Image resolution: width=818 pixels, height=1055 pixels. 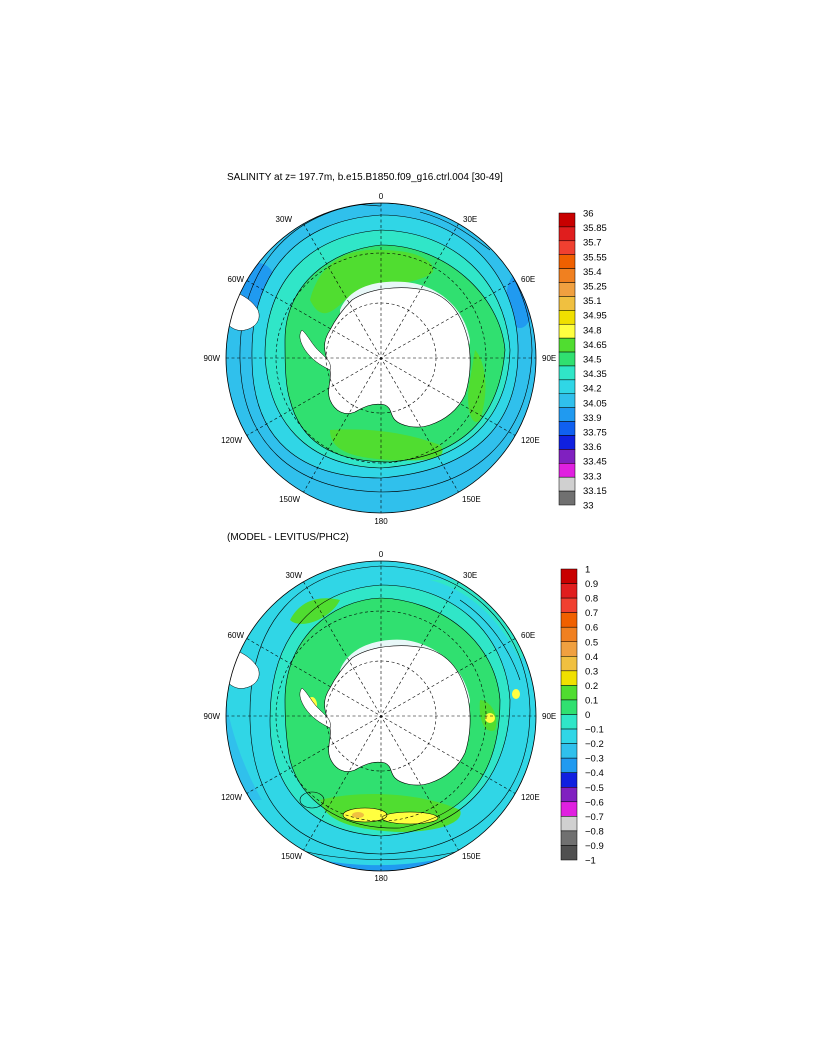 What do you see at coordinates (591, 700) in the screenshot?
I see `colorbar-tick-label: 0.1` at bounding box center [591, 700].